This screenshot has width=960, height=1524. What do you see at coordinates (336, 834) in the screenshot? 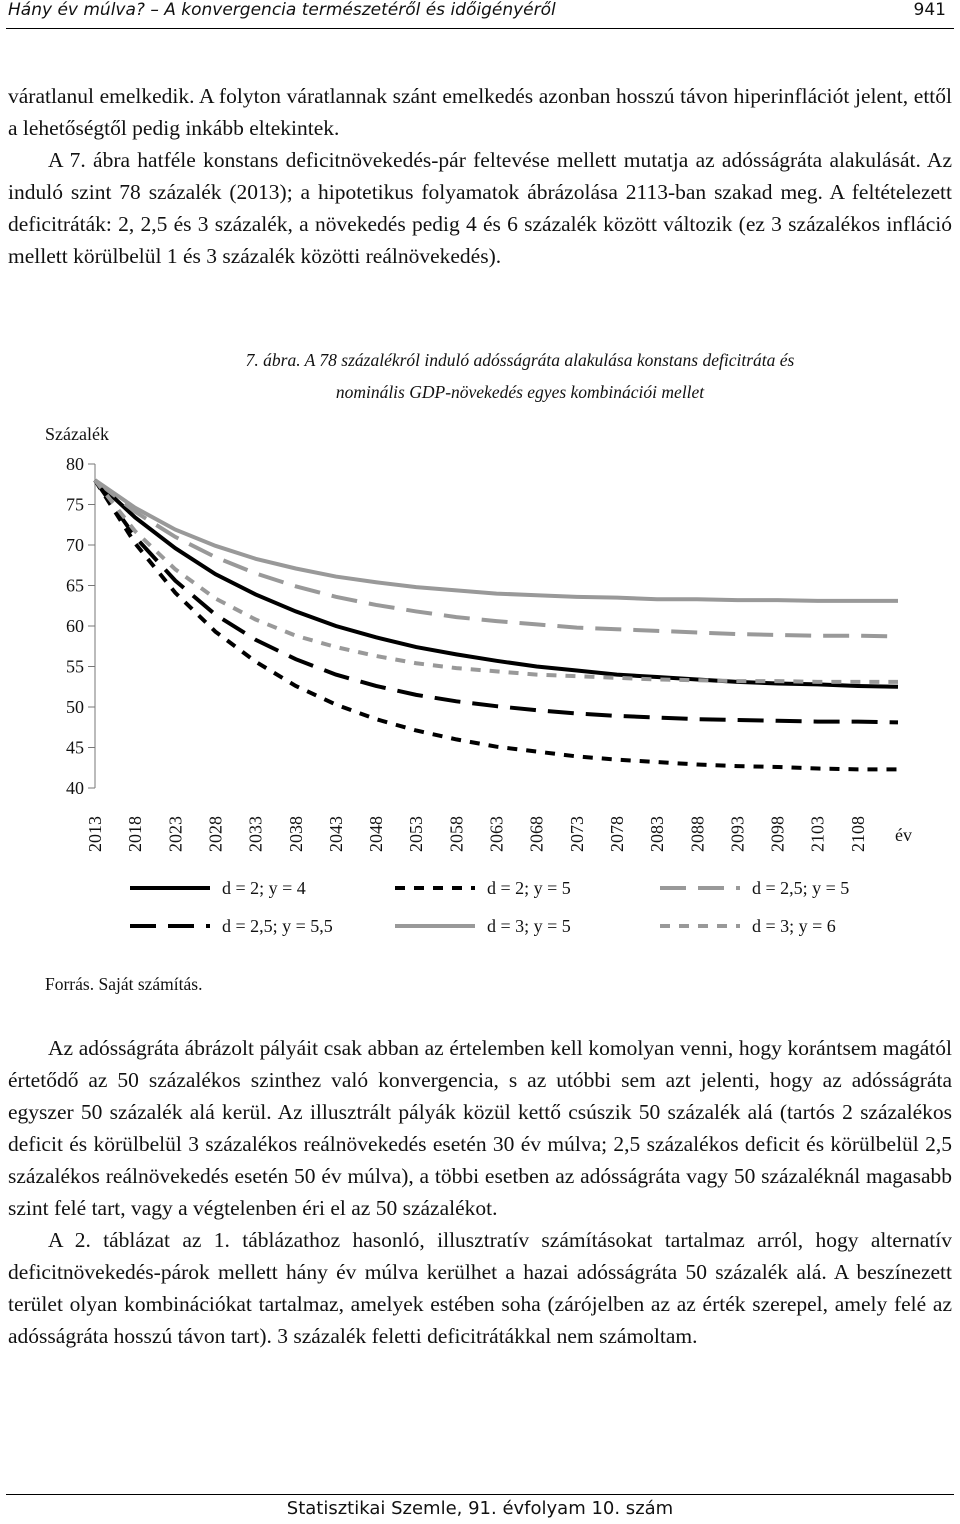
I see `x-tick-label: 2043` at bounding box center [336, 834].